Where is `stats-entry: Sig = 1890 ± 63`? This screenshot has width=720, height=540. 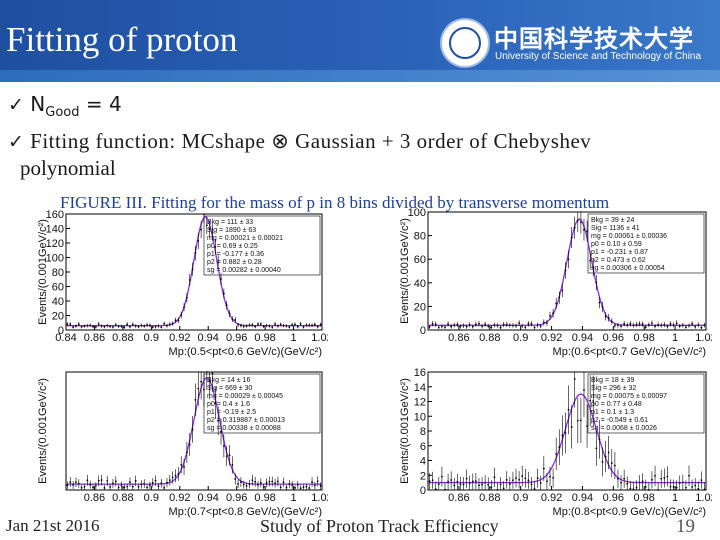
stats-entry: Sig = 1890 ± 63 is located at coordinates (231, 230).